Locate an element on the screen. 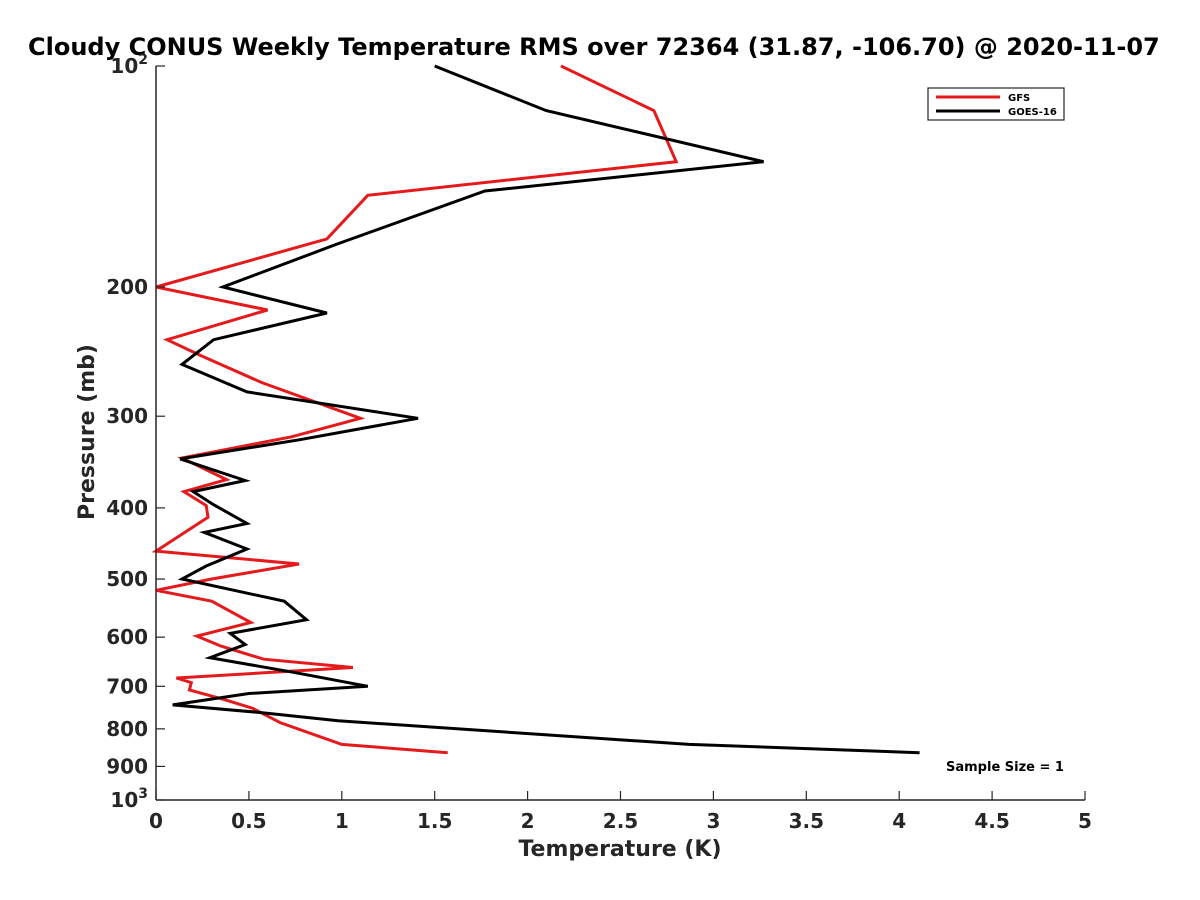 The image size is (1200, 900). sample-size-annotation: Sample Size = 1 is located at coordinates (1005, 767).